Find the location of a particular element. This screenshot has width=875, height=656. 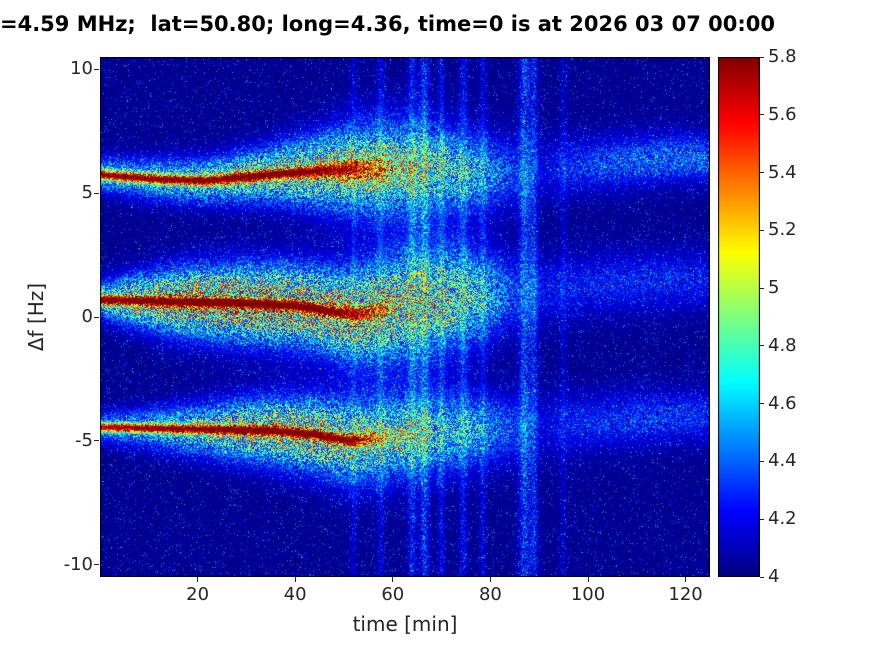

colorbar-tick-label: 5.6 is located at coordinates (782, 114).